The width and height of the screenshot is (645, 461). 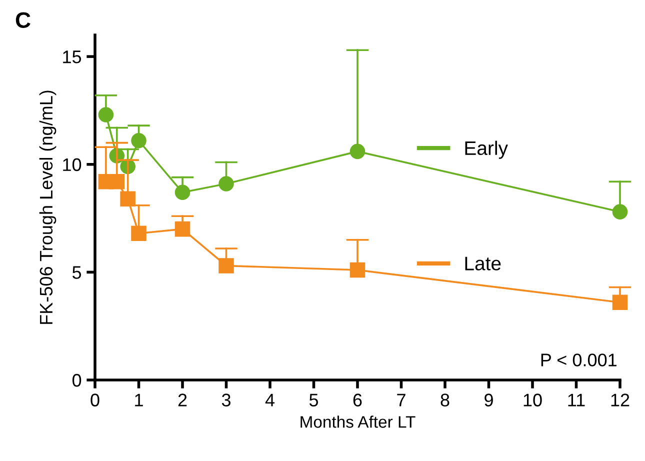 I want to click on x-tick-label: 11, so click(x=576, y=400).